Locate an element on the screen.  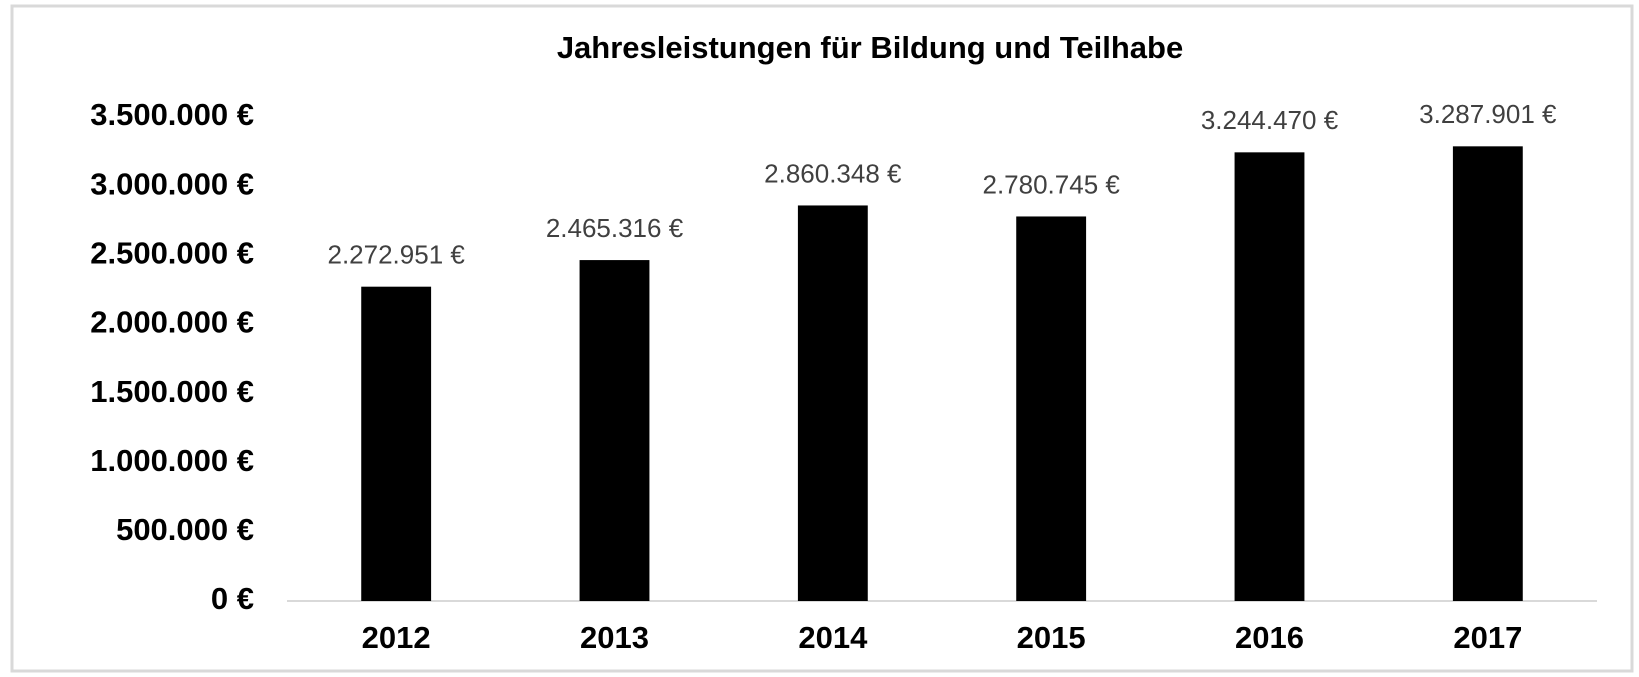
data-label: 2.272.951 € is located at coordinates (396, 255).